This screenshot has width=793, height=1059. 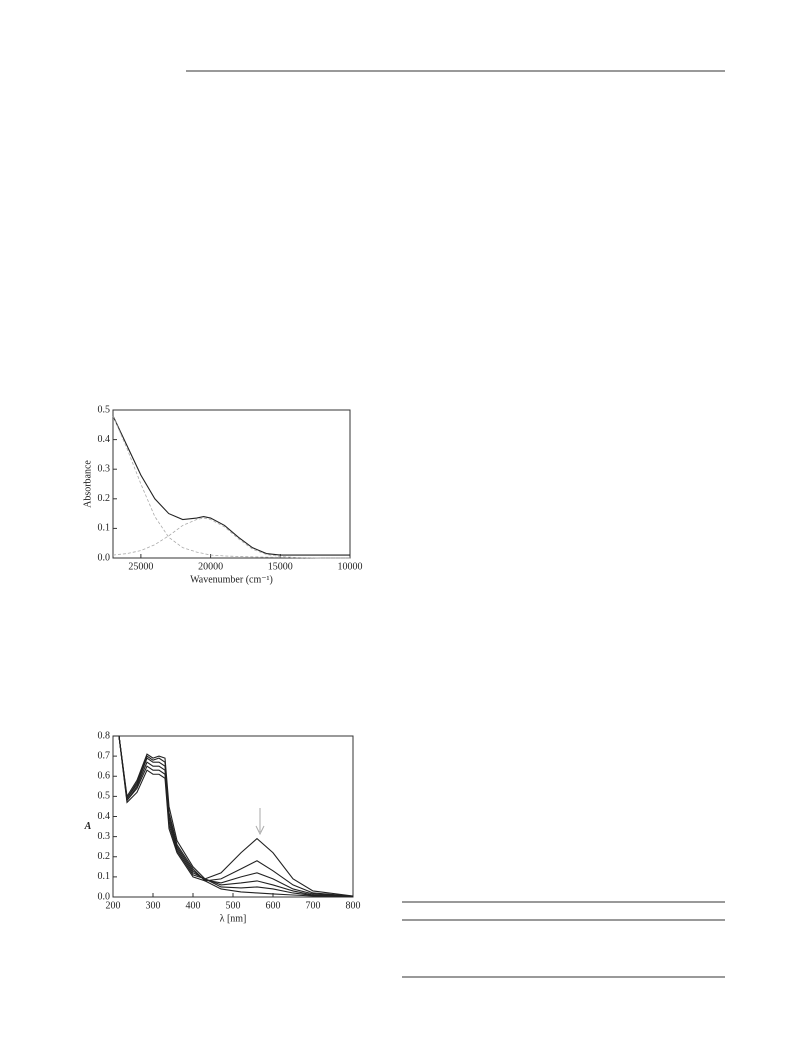 I want to click on x-tick-label: 600, so click(x=273, y=905).